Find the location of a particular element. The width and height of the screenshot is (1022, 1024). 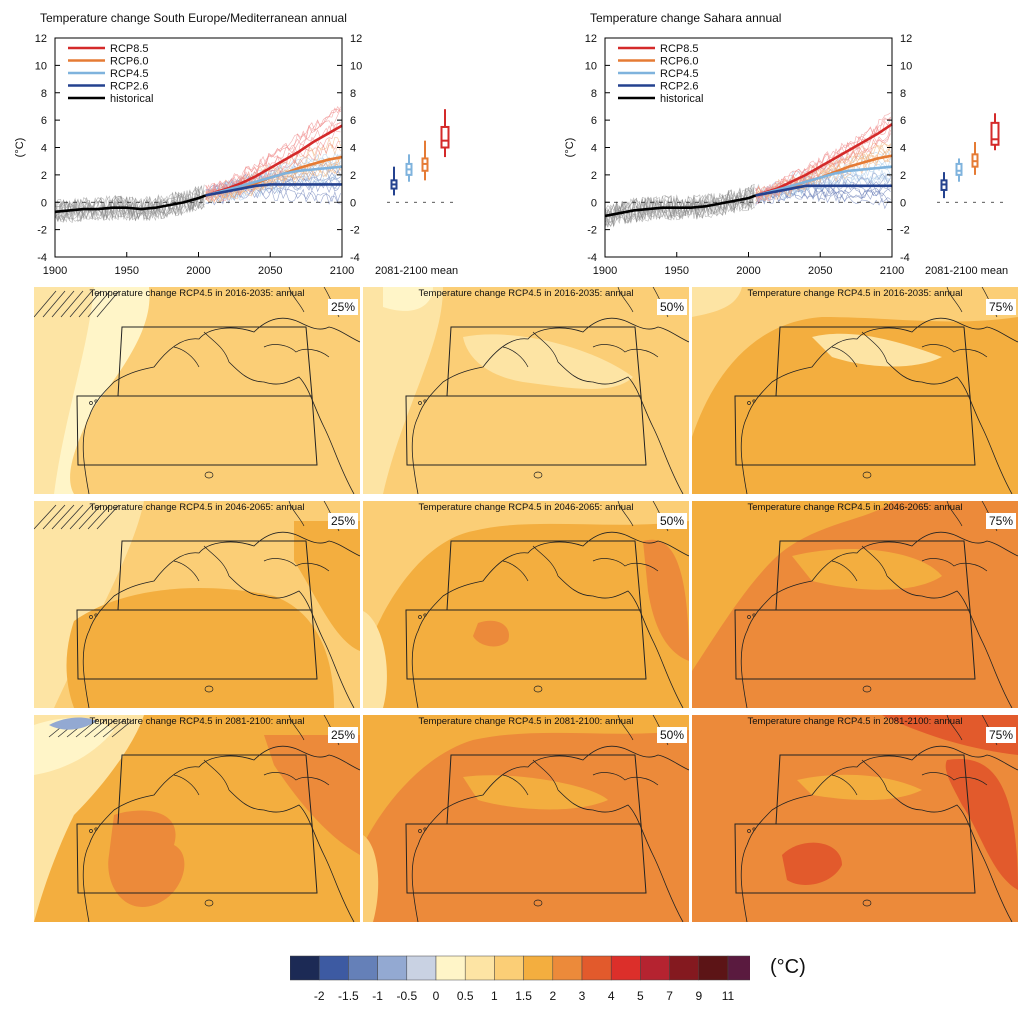

boxplot-rcp45 is located at coordinates (409, 168).